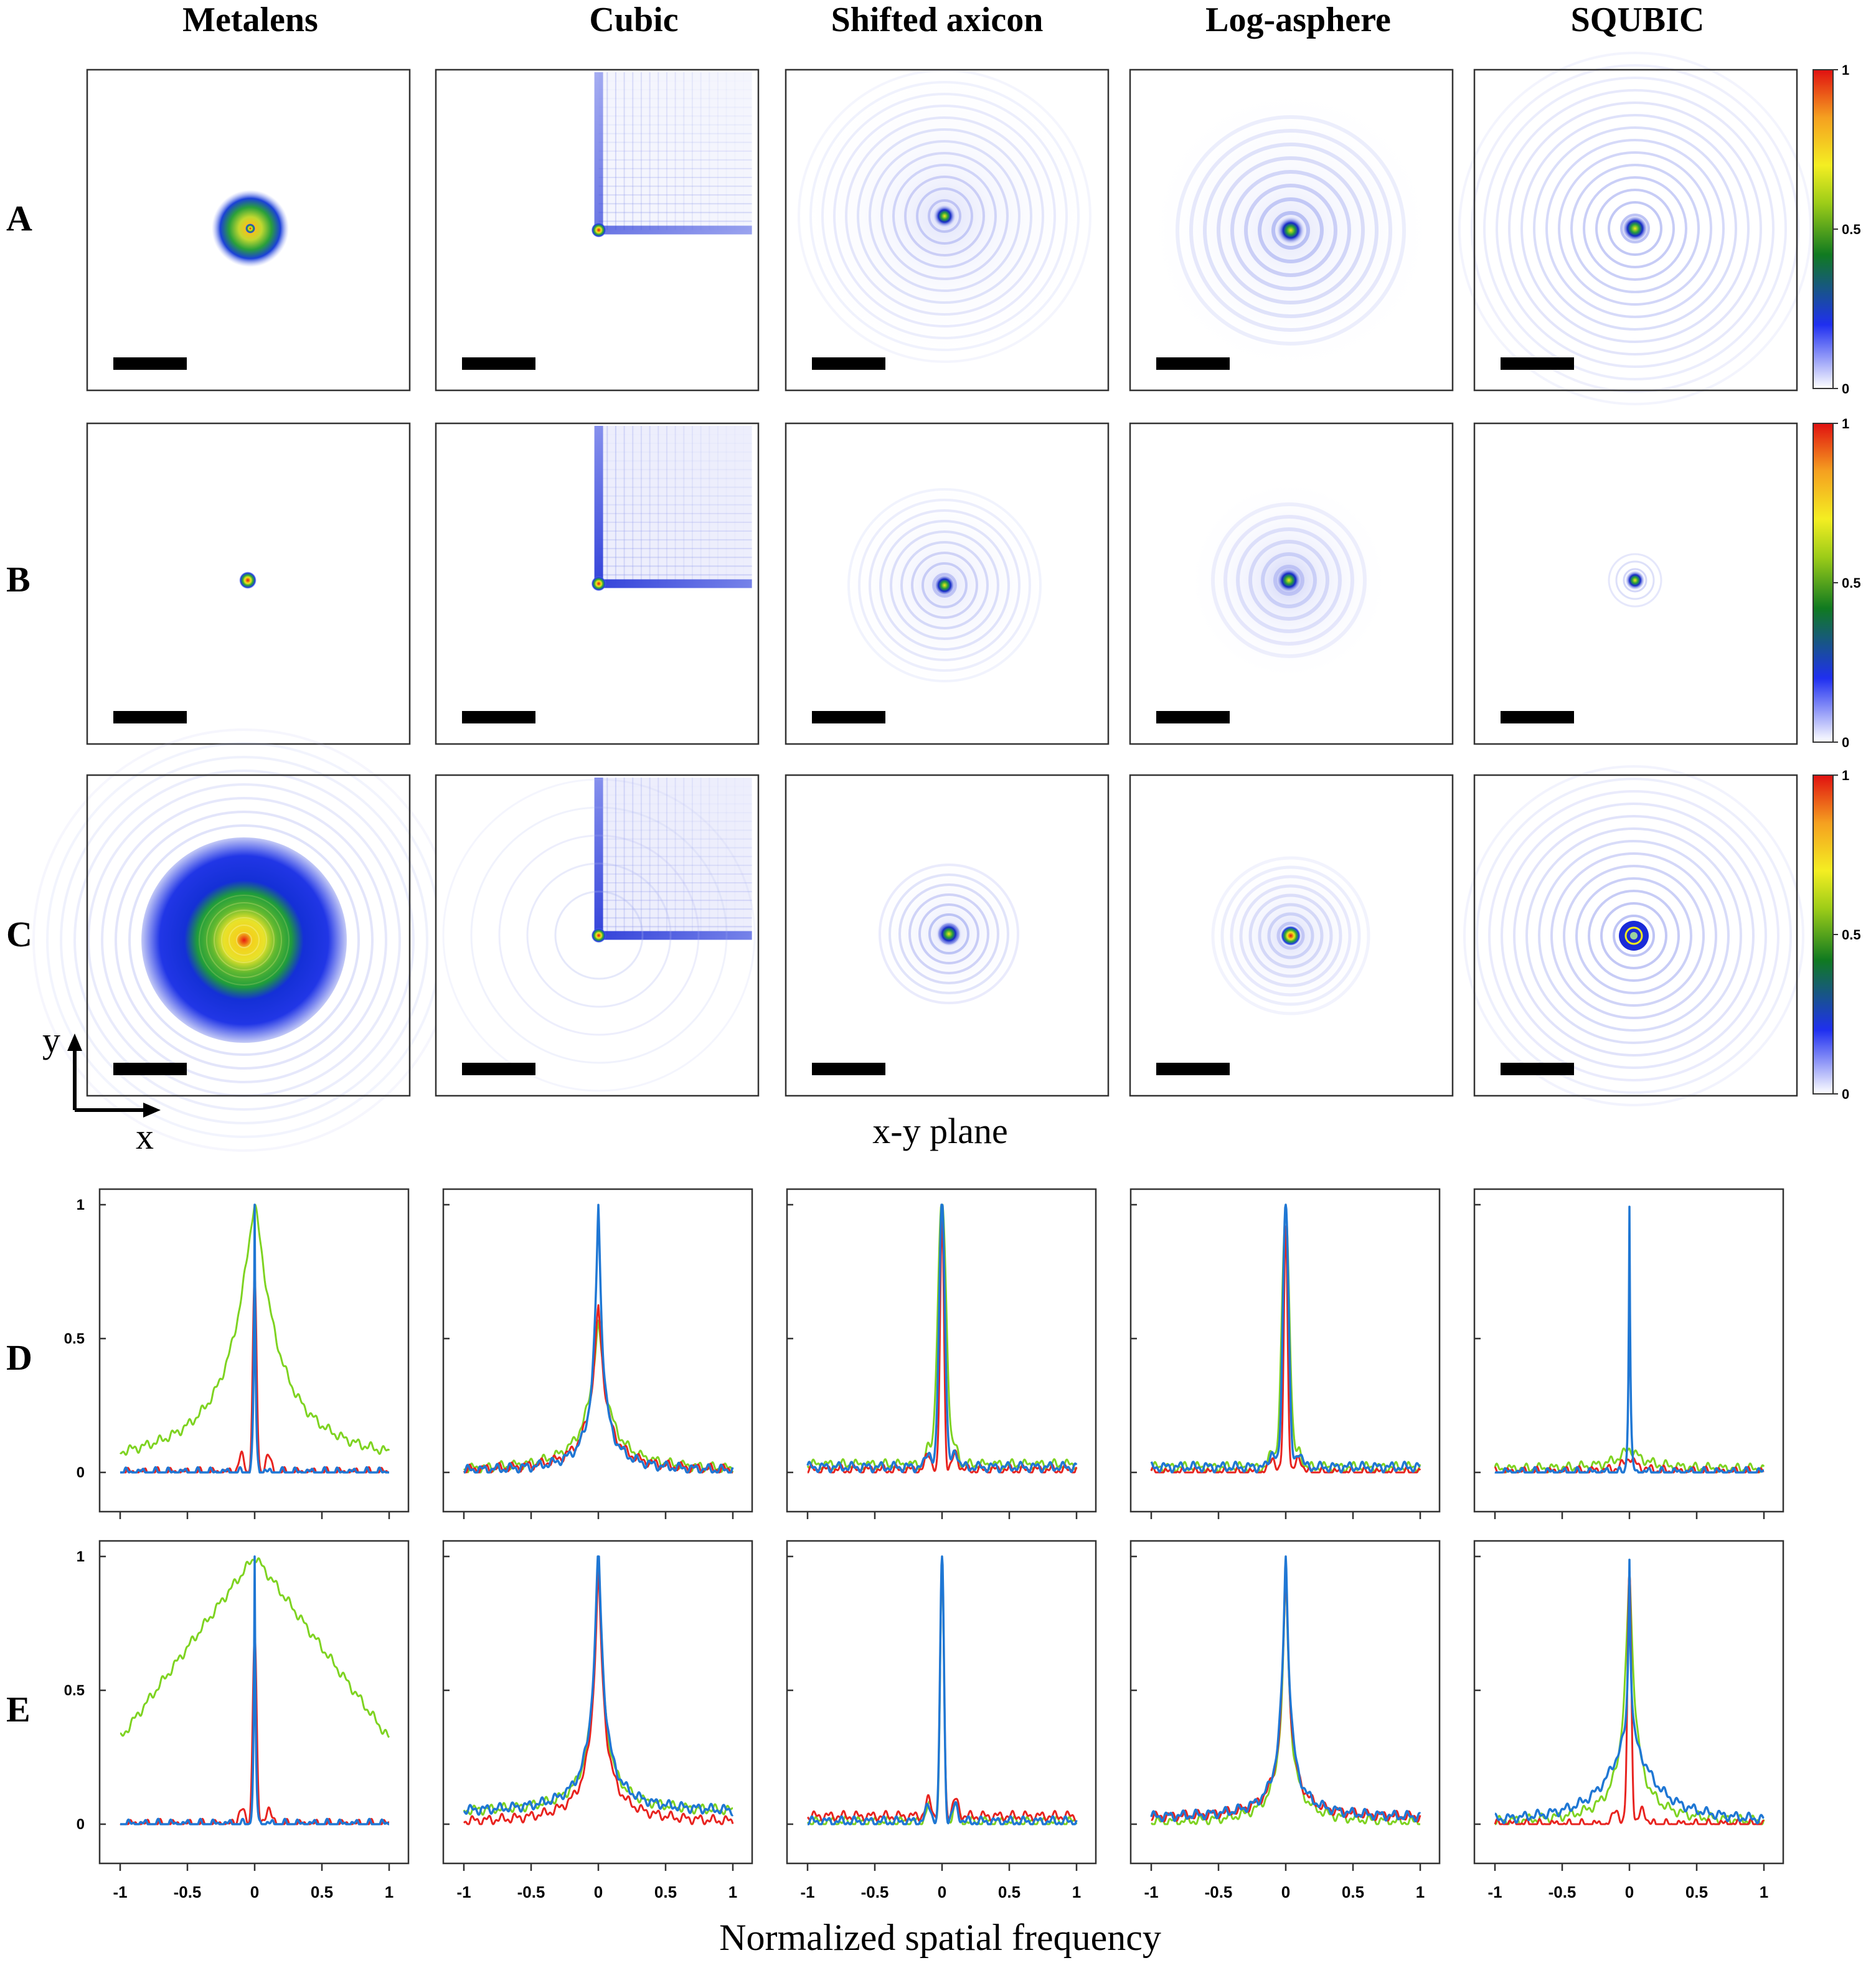  What do you see at coordinates (939, 1131) in the screenshot?
I see `psf-plane-caption: x-y plane` at bounding box center [939, 1131].